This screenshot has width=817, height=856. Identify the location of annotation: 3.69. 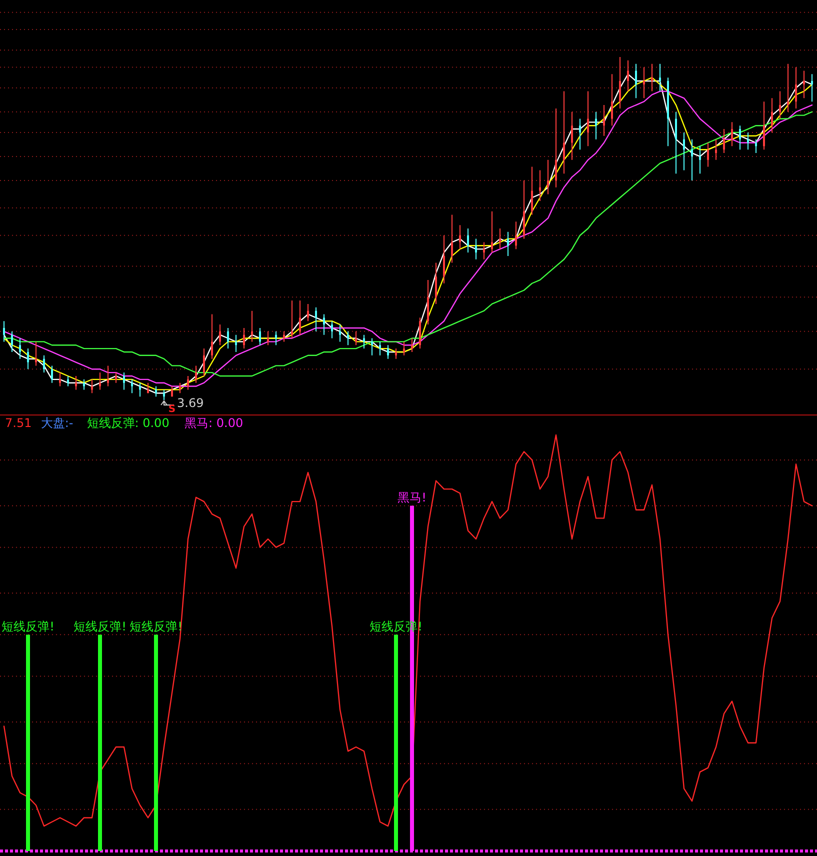
(190, 403).